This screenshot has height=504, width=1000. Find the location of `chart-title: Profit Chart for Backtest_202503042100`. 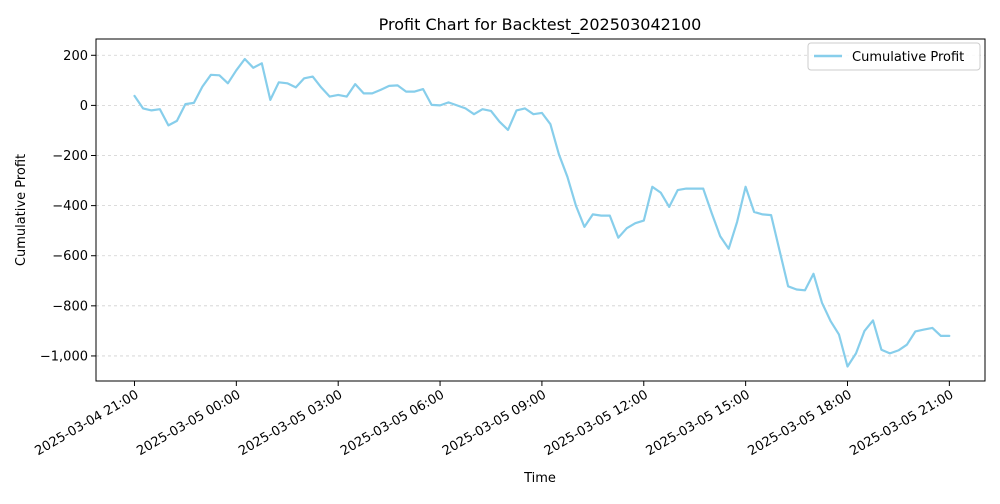

chart-title: Profit Chart for Backtest_202503042100 is located at coordinates (540, 25).